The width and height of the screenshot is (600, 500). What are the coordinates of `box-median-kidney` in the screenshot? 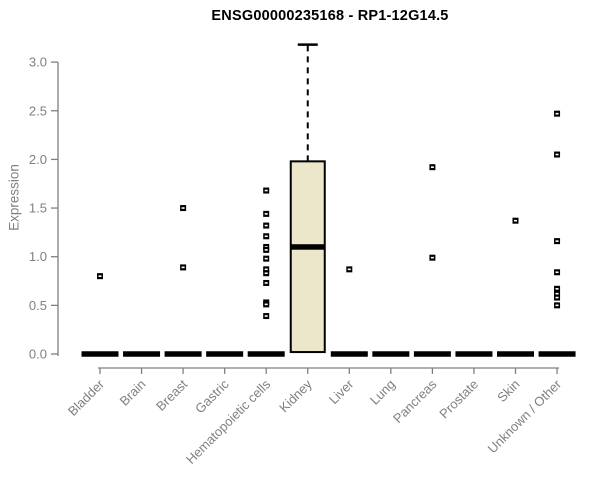 It's located at (307, 247).